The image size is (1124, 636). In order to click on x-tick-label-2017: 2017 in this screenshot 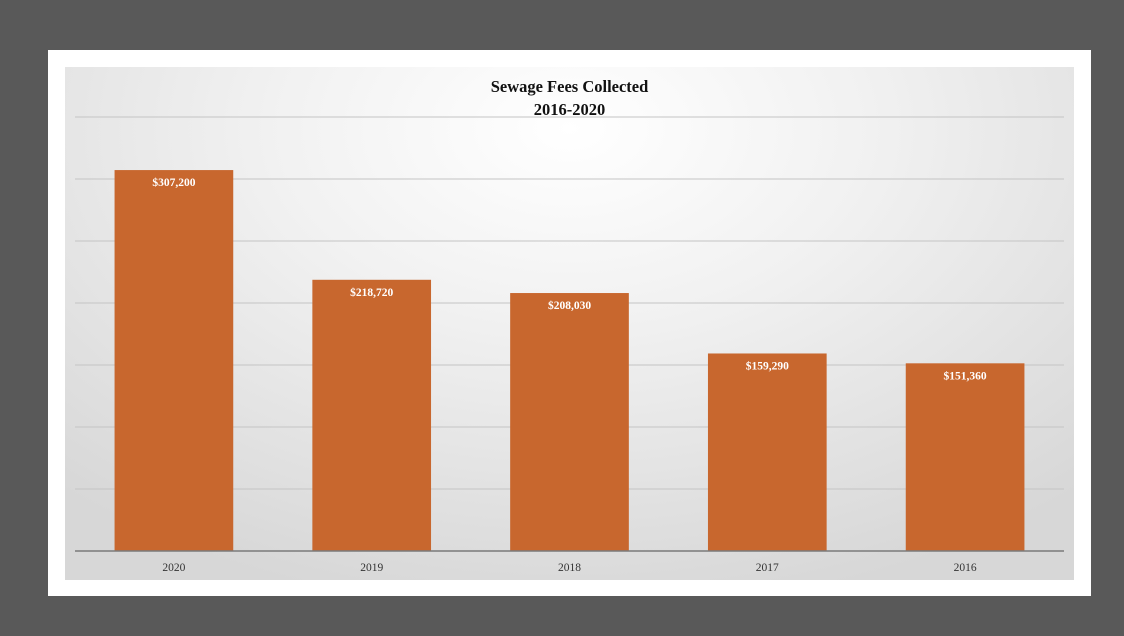, I will do `click(767, 568)`.